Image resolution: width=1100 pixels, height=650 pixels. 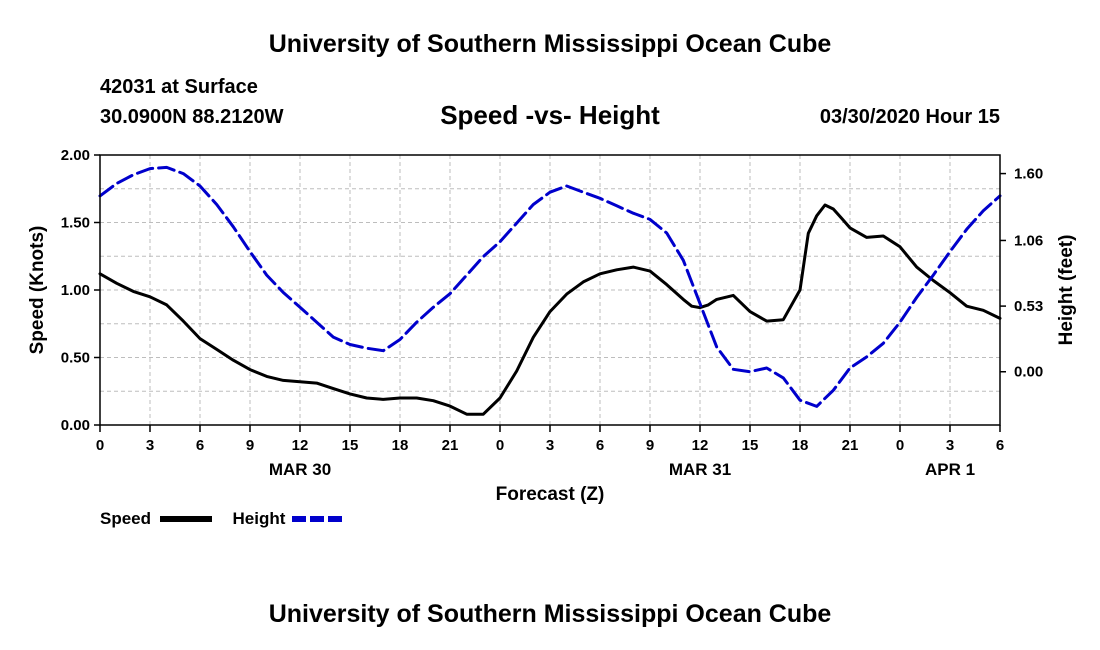 What do you see at coordinates (37, 290) in the screenshot?
I see `y-axis-left-label: Speed (Knots)` at bounding box center [37, 290].